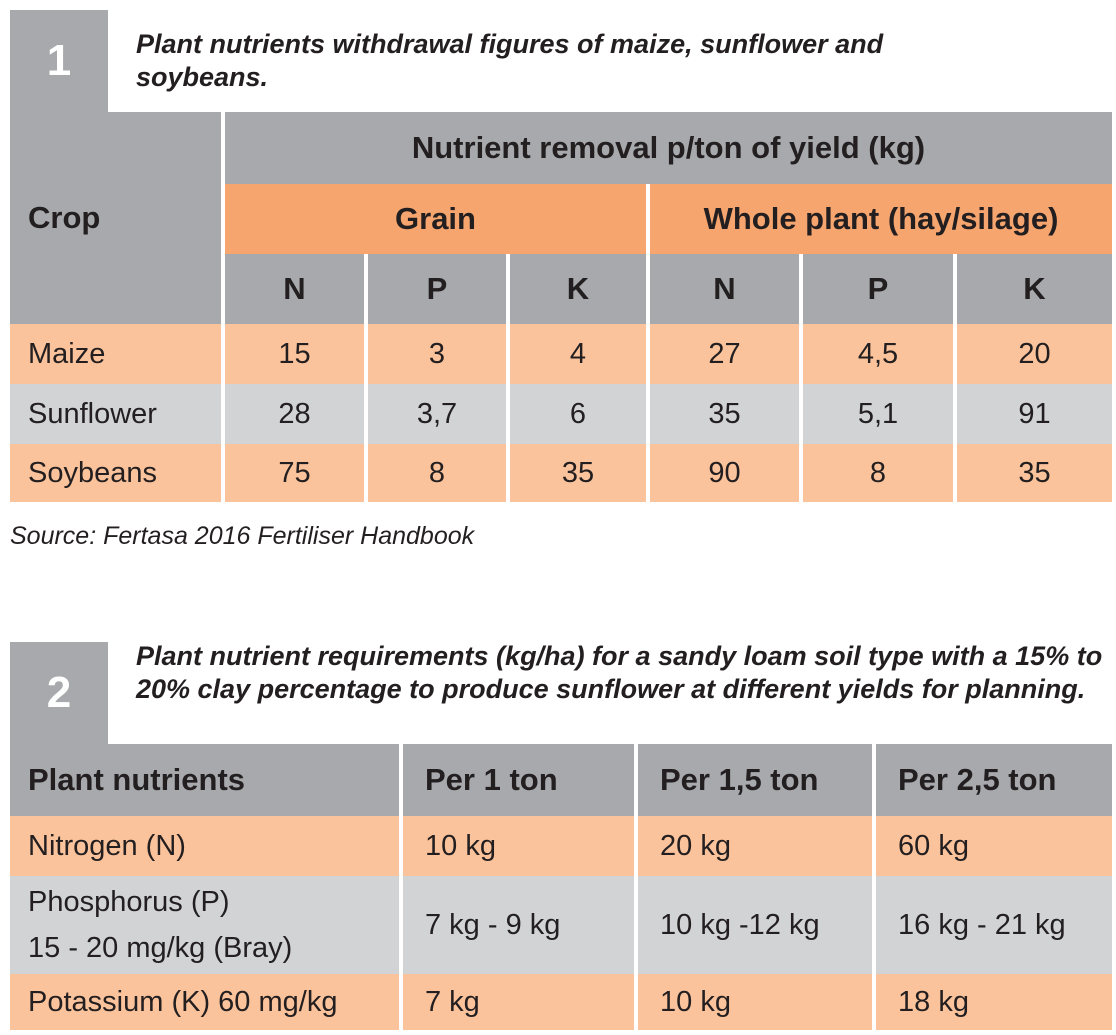 Image resolution: width=1116 pixels, height=1035 pixels. Describe the element at coordinates (204, 780) in the screenshot. I see `table2-header-plant-nutrients: Plant nutrients` at that location.